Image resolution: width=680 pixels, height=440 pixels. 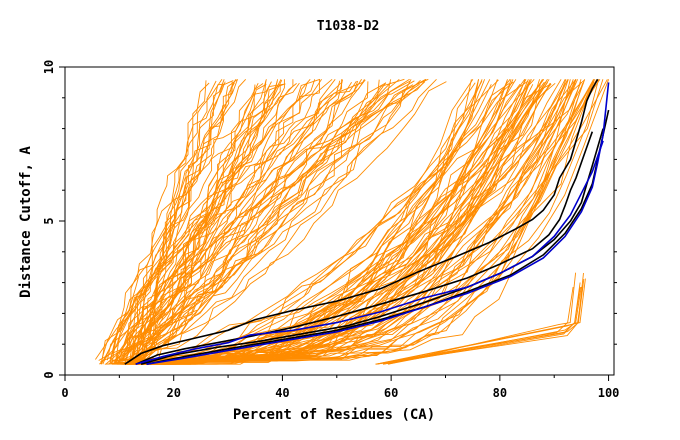 What do you see at coordinates (334, 415) in the screenshot?
I see `x-axis-label: Percent of Residues (CA)` at bounding box center [334, 415].